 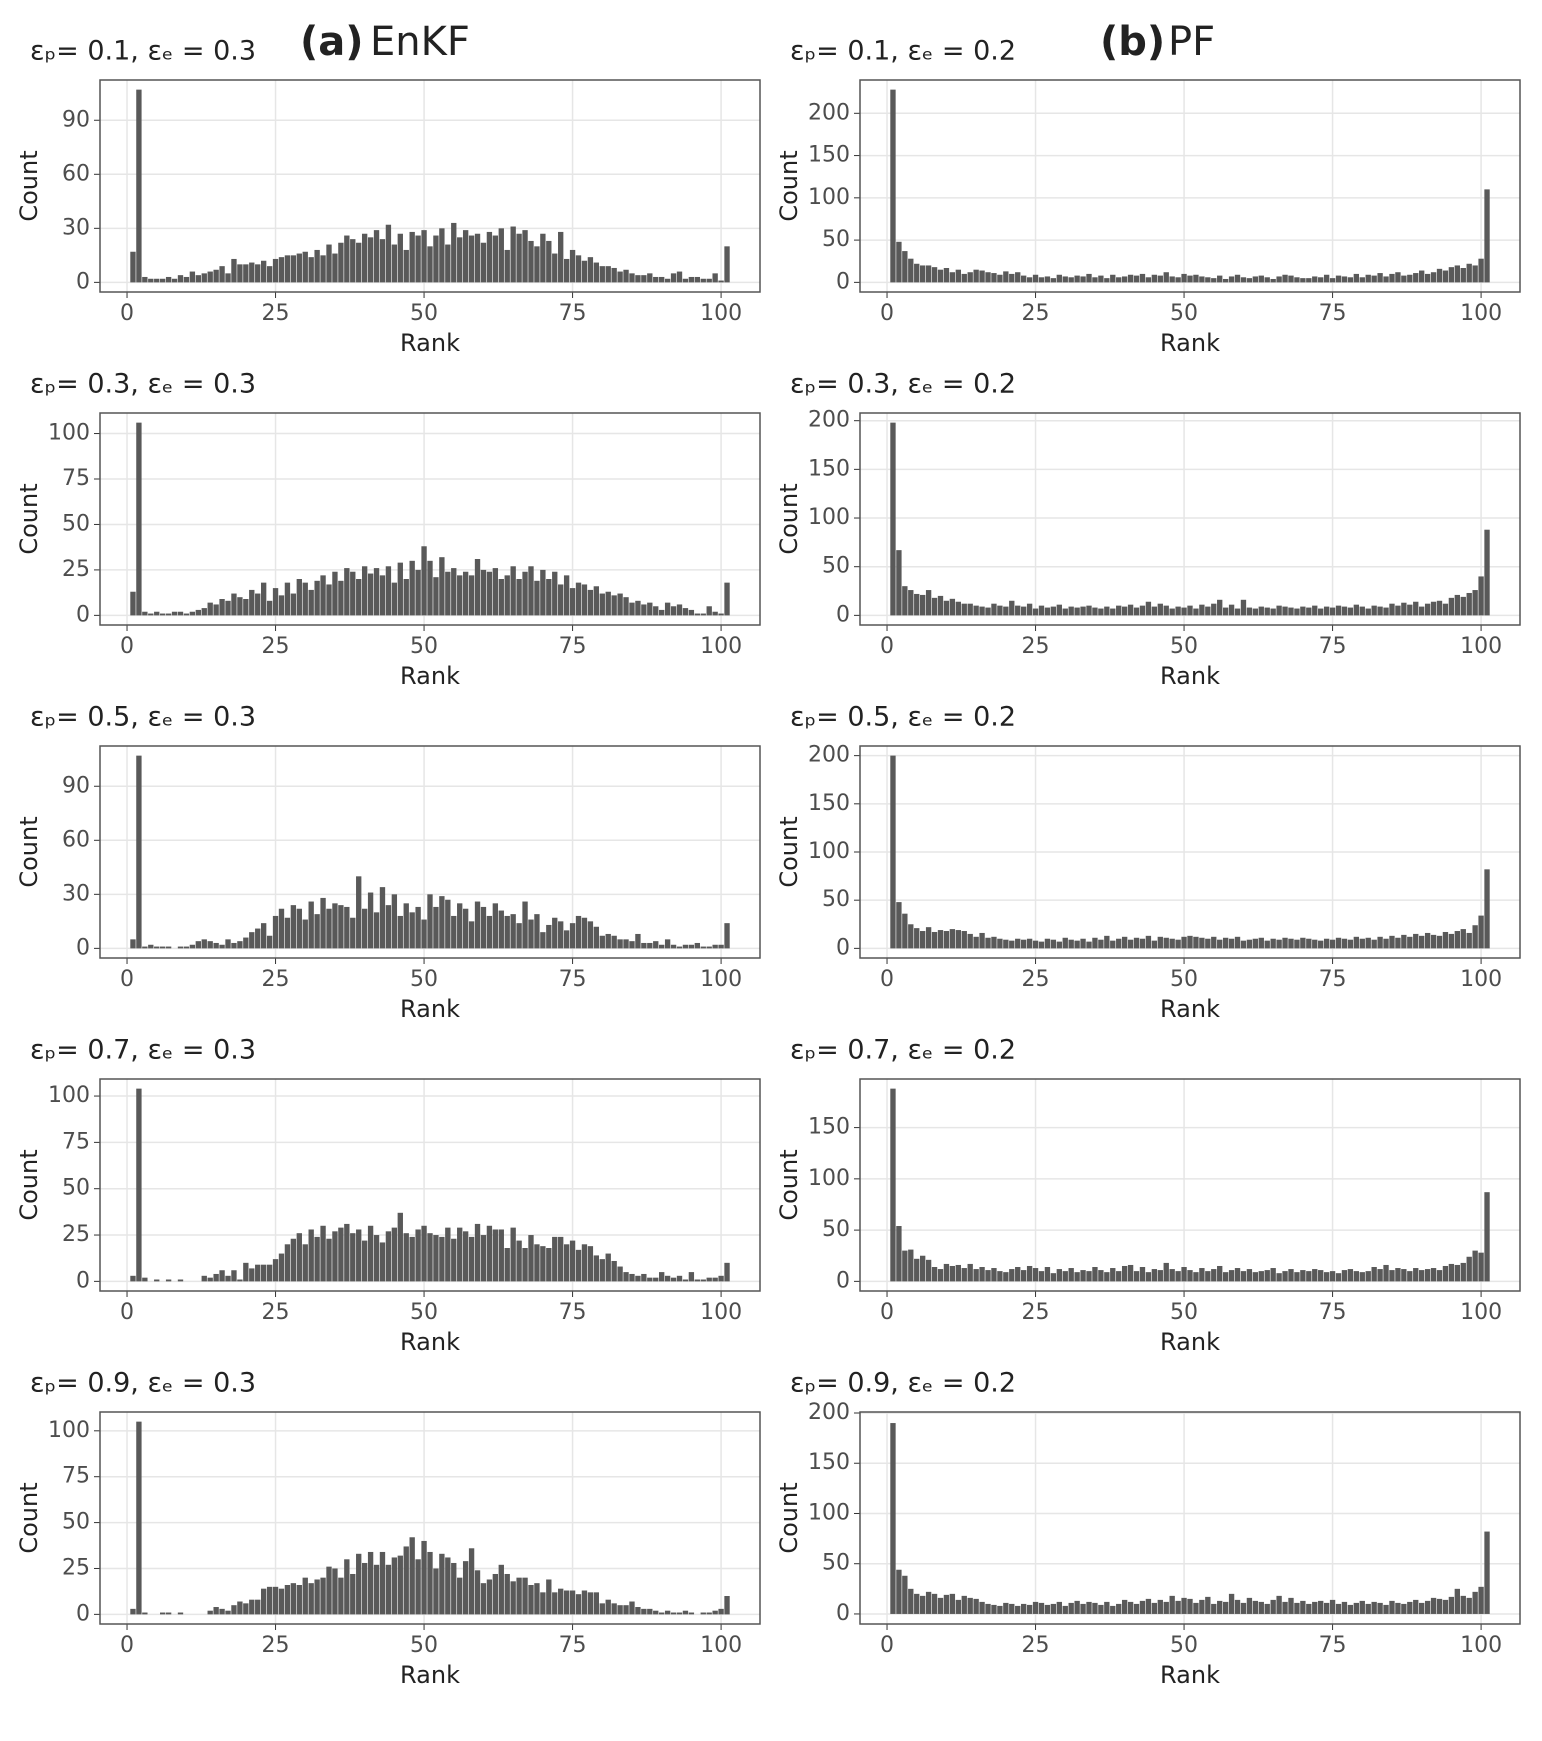 What do you see at coordinates (903, 717) in the screenshot?
I see `chart-title: εₚ= 0.5, εₑ = 0.2` at bounding box center [903, 717].